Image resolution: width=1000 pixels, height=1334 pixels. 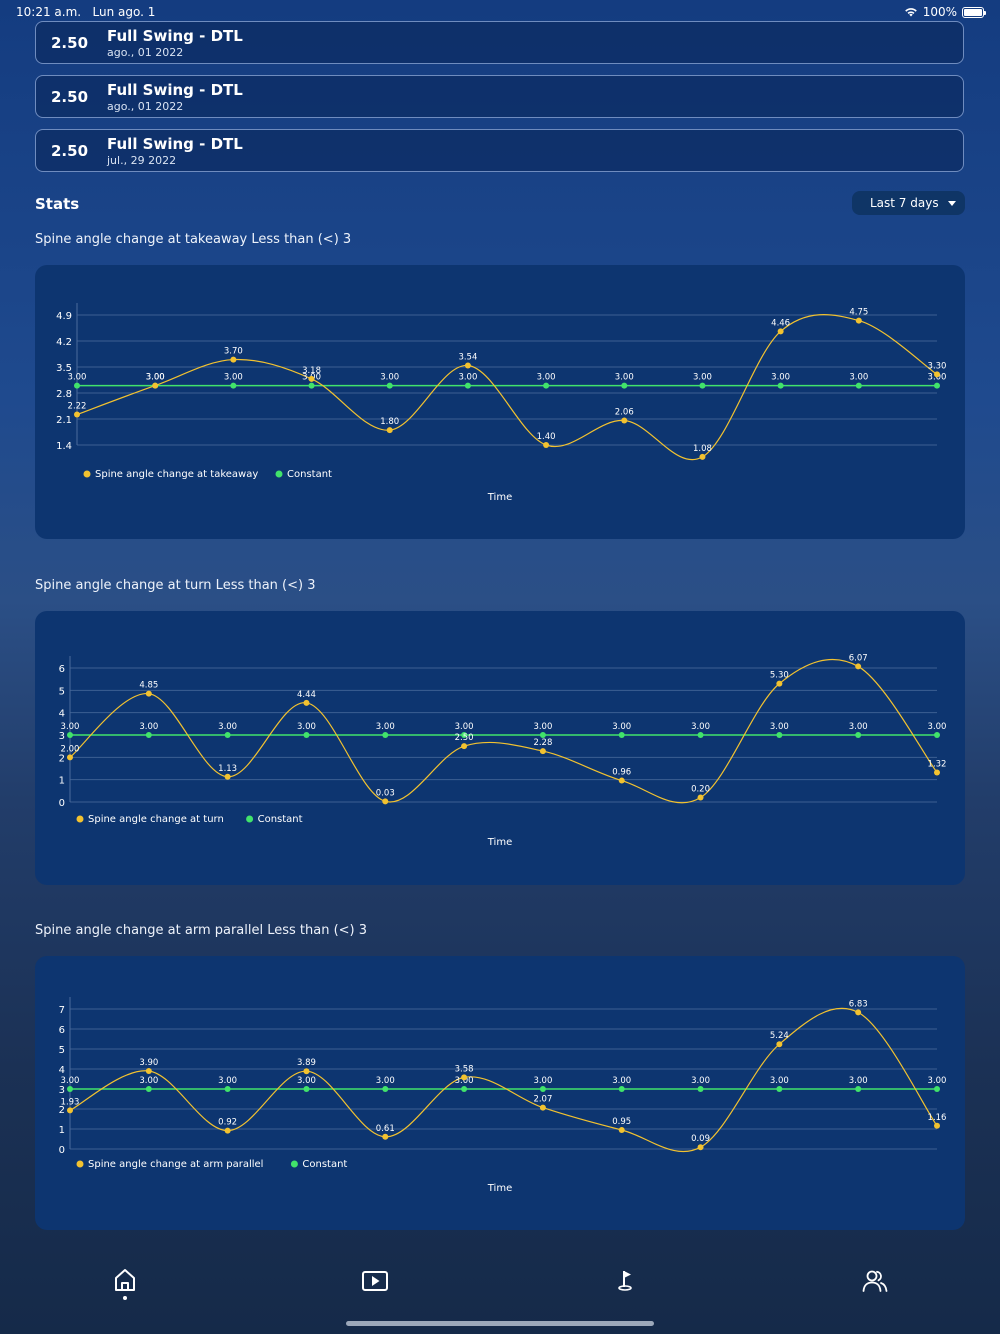 What do you see at coordinates (974, 12) in the screenshot?
I see `battery-icon` at bounding box center [974, 12].